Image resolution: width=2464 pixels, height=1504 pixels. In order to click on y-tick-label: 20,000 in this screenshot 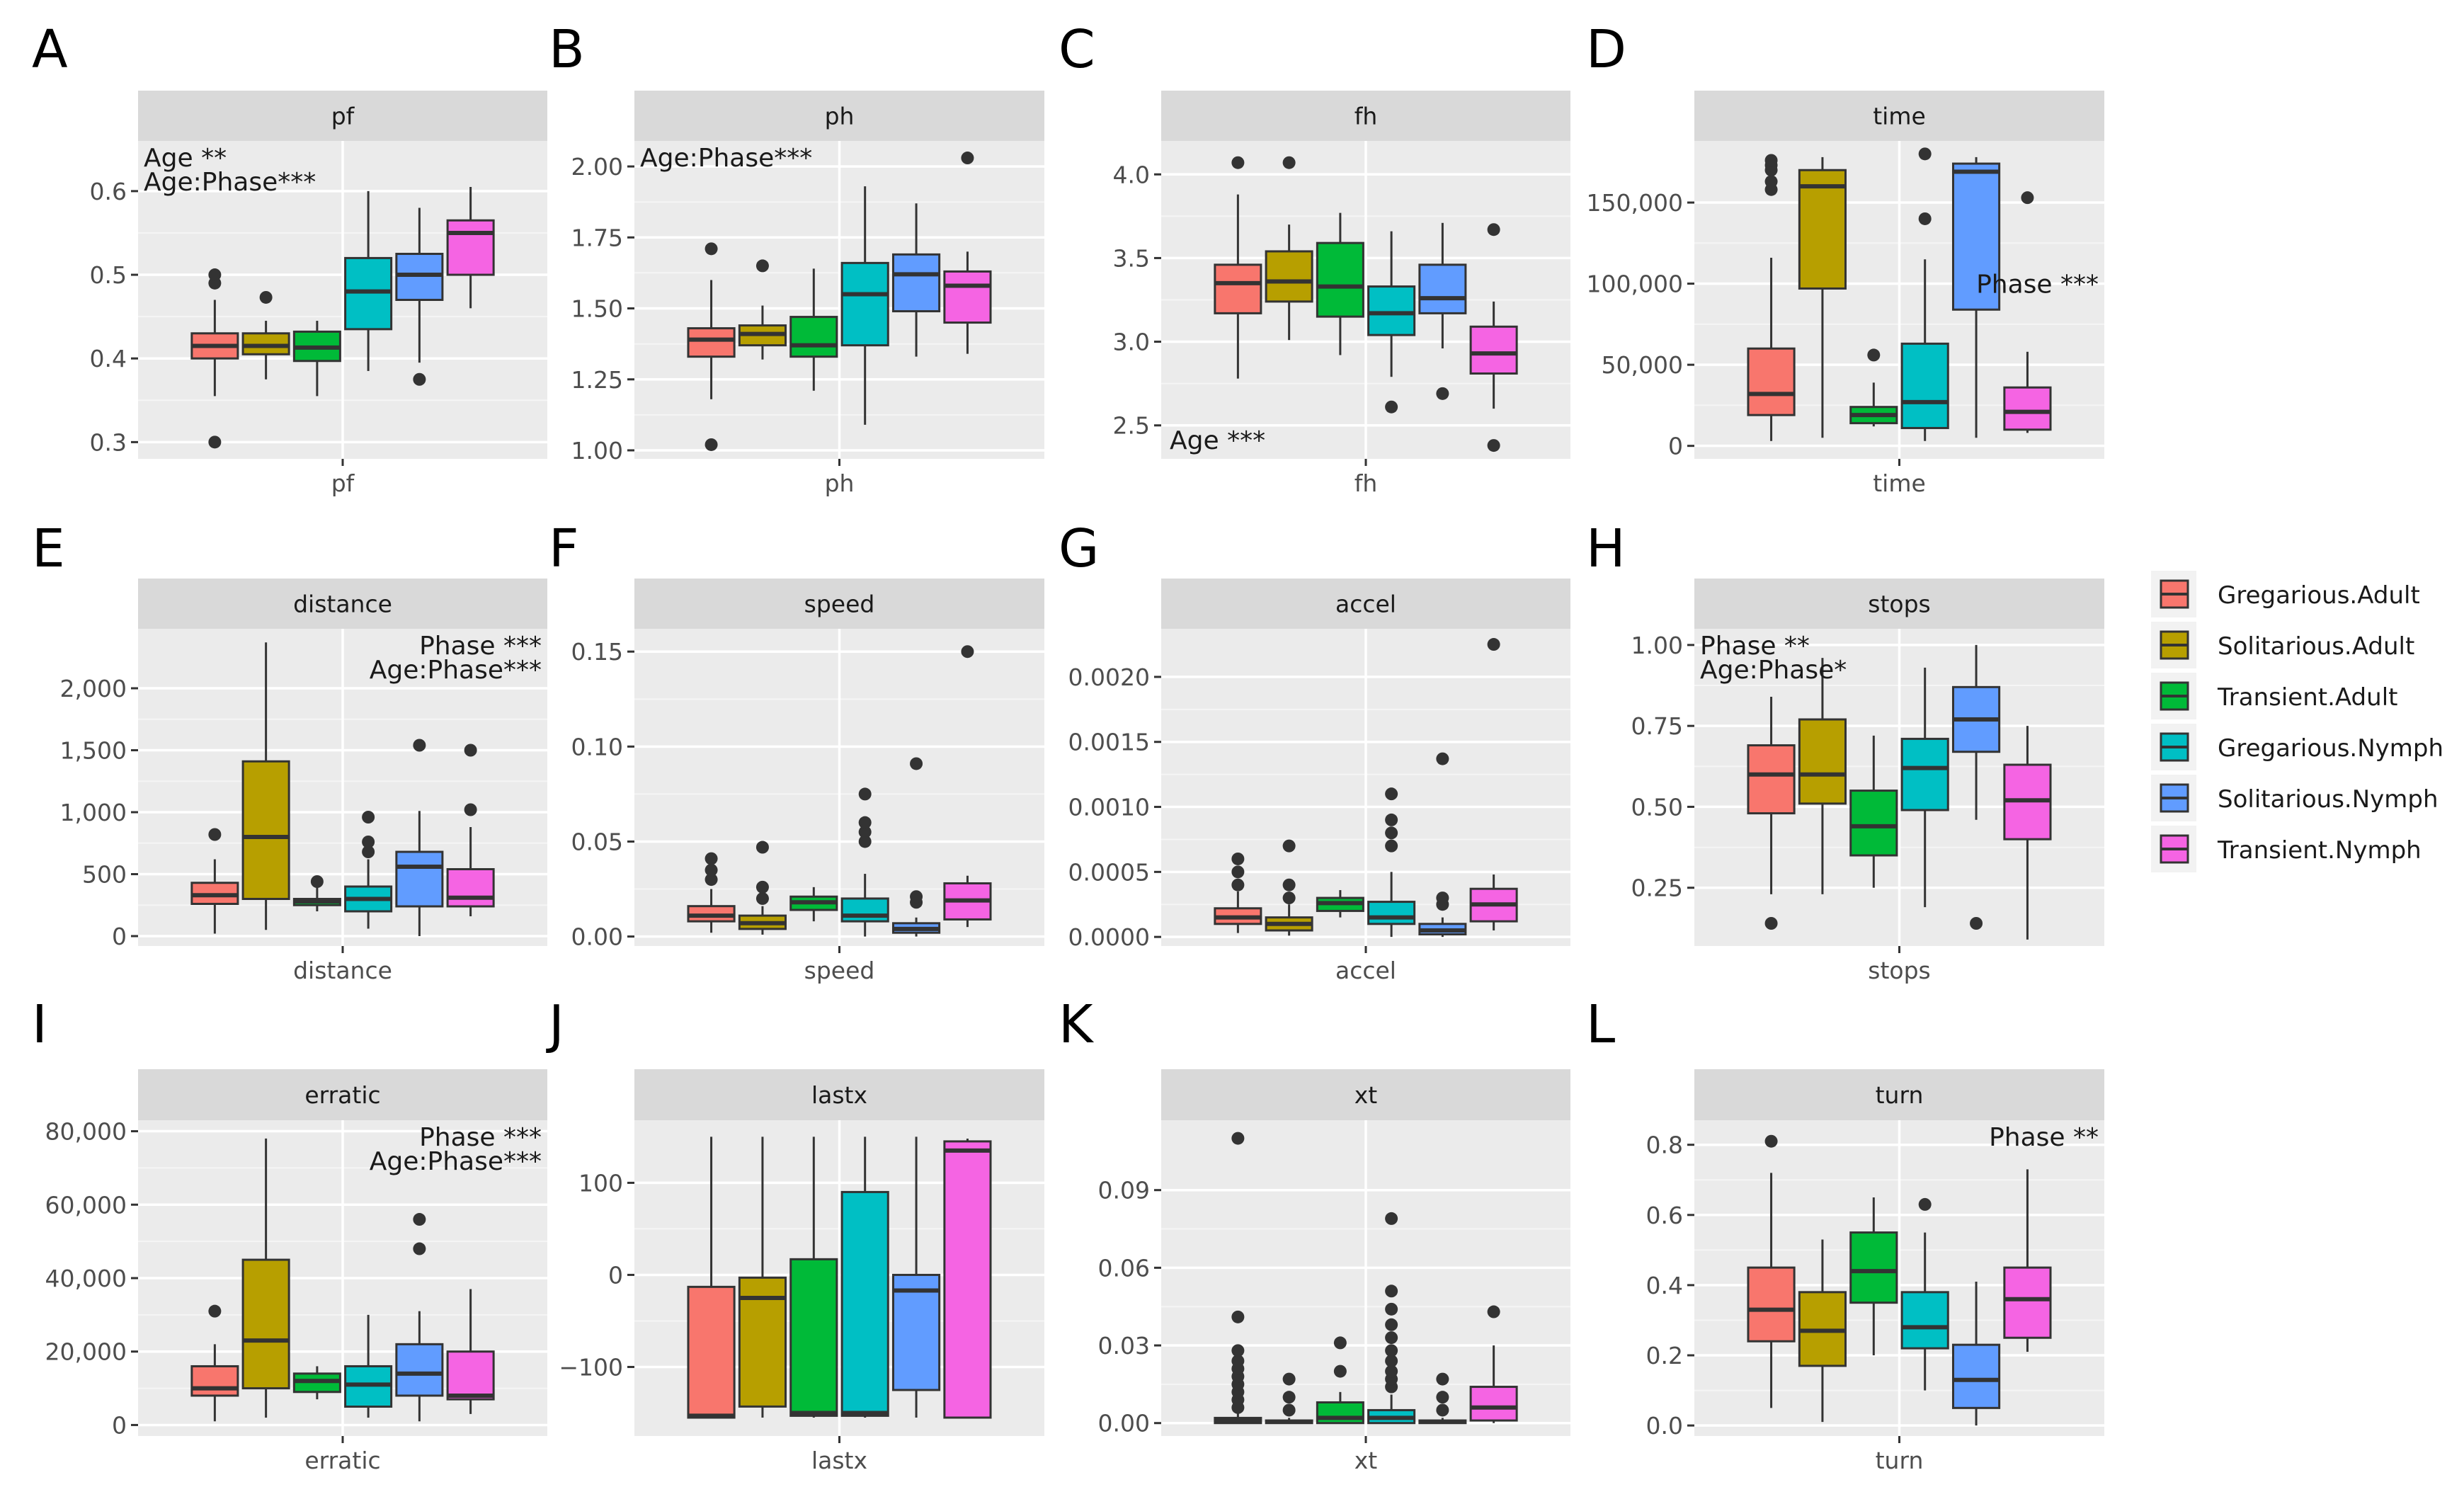, I will do `click(86, 1352)`.